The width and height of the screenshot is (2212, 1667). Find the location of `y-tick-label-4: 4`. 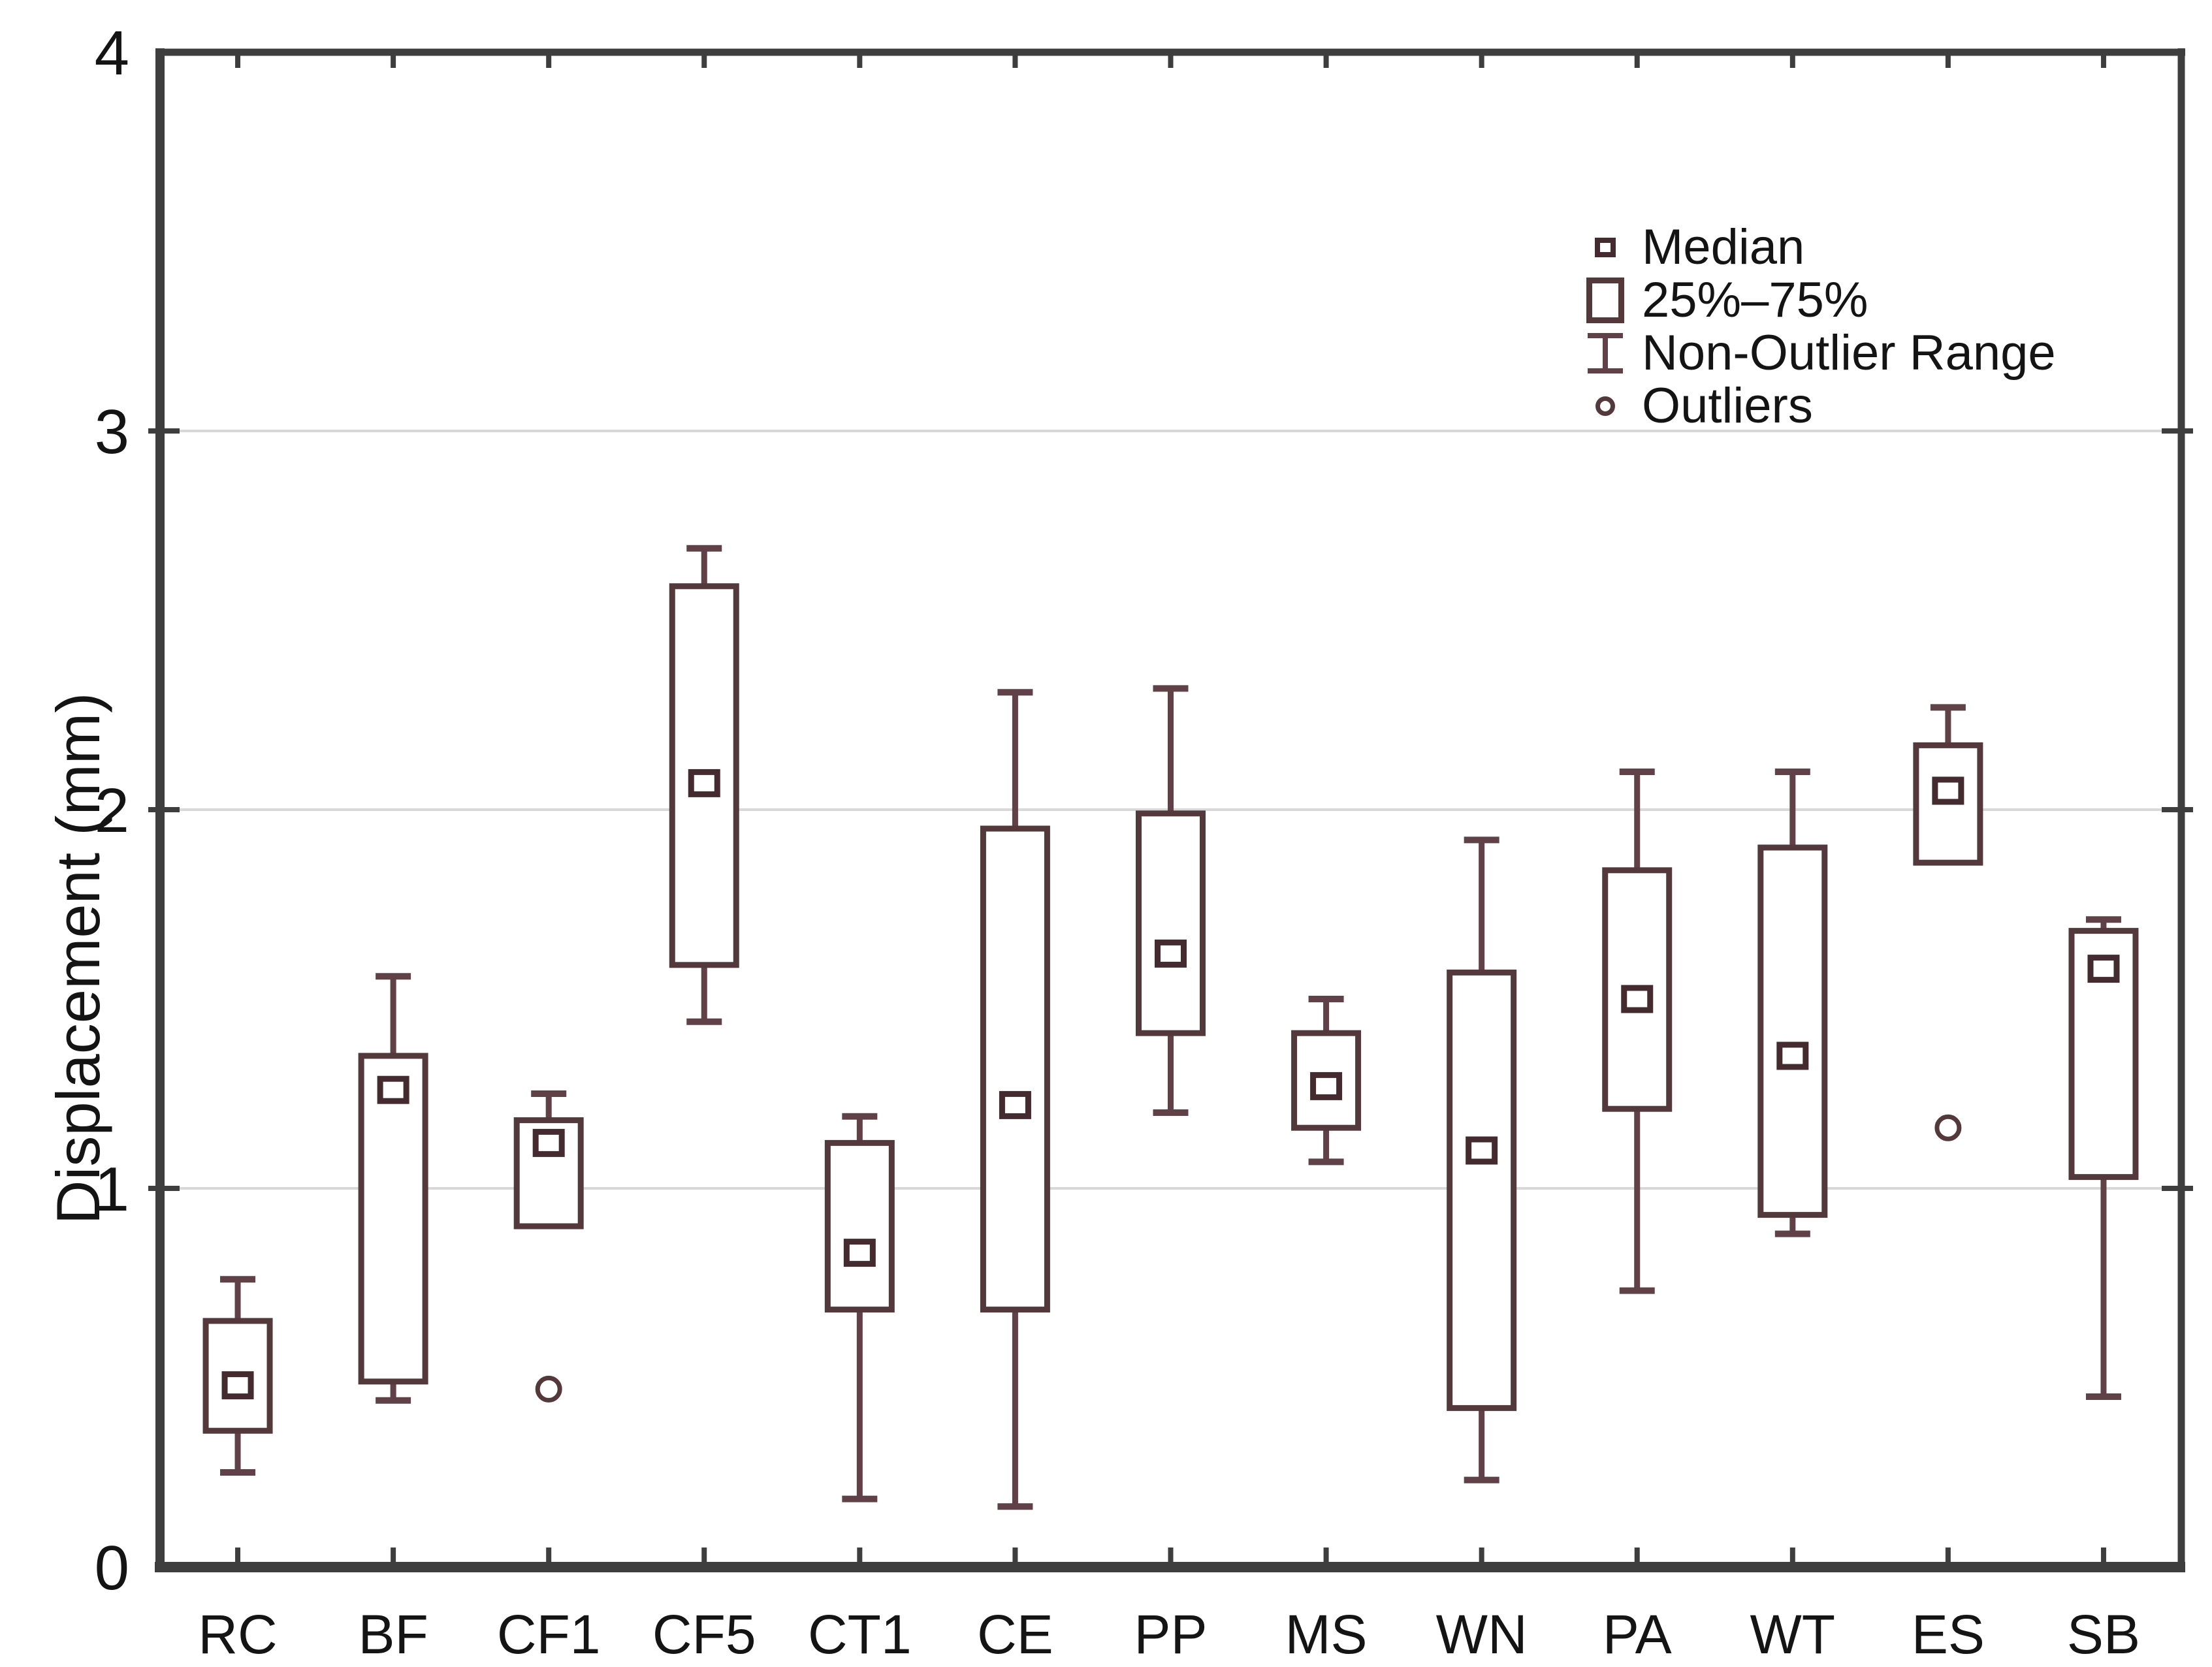

y-tick-label-4: 4 is located at coordinates (112, 53).